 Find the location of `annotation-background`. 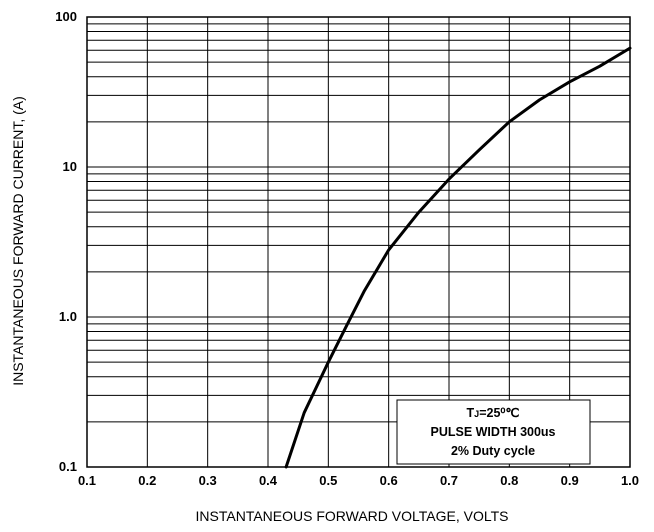

annotation-background is located at coordinates (493, 432).